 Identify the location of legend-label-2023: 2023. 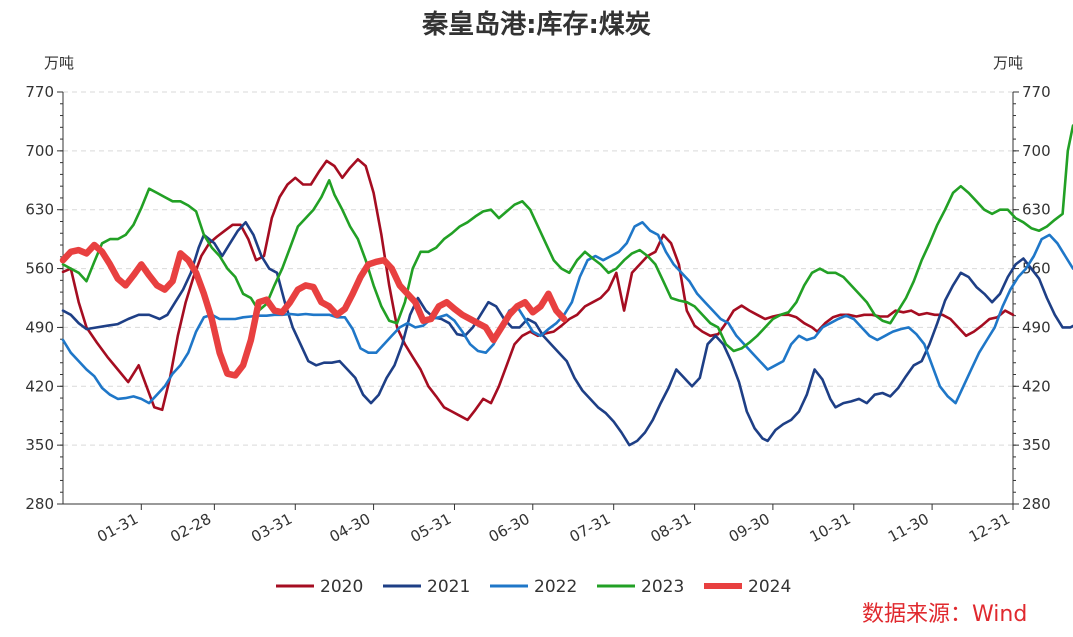
(662, 587).